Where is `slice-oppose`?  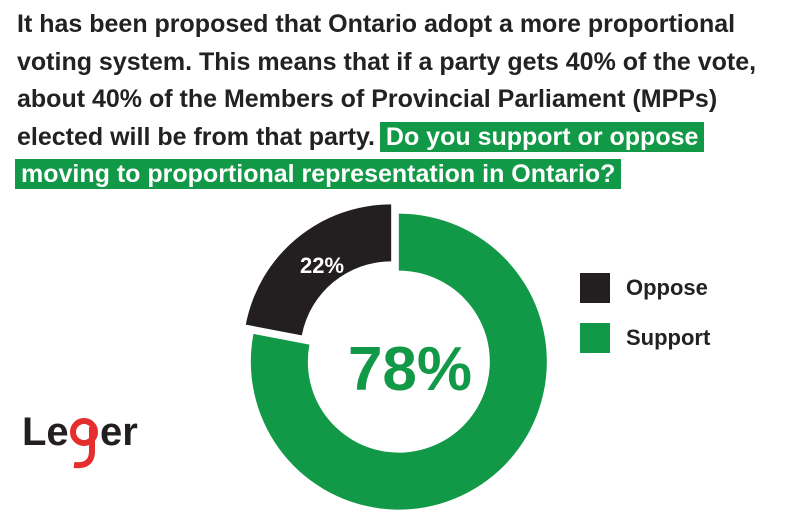 slice-oppose is located at coordinates (318, 270).